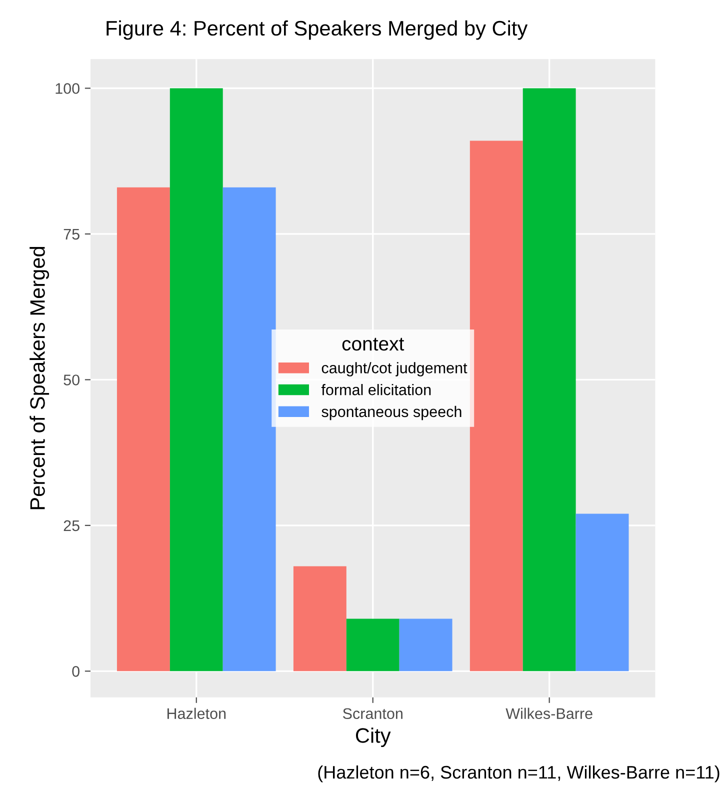  Describe the element at coordinates (76, 671) in the screenshot. I see `y-tick-label: 0` at that location.